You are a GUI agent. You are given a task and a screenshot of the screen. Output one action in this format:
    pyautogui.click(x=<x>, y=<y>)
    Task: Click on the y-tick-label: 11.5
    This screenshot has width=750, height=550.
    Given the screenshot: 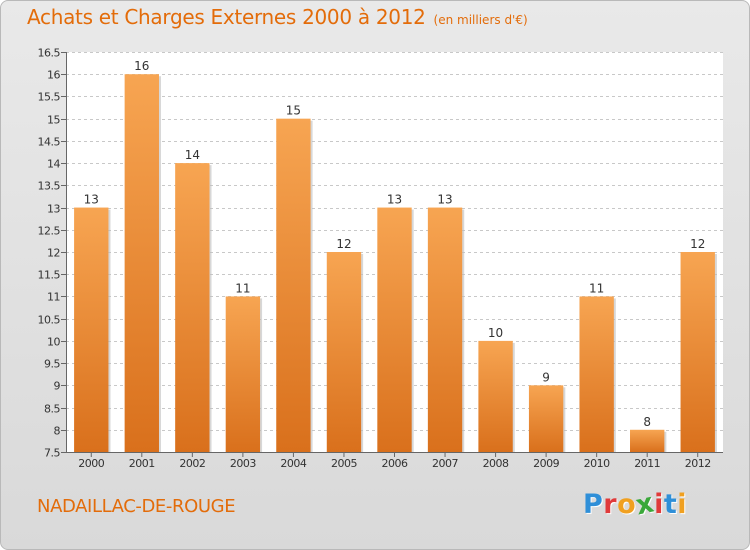 What is the action you would take?
    pyautogui.click(x=49, y=275)
    